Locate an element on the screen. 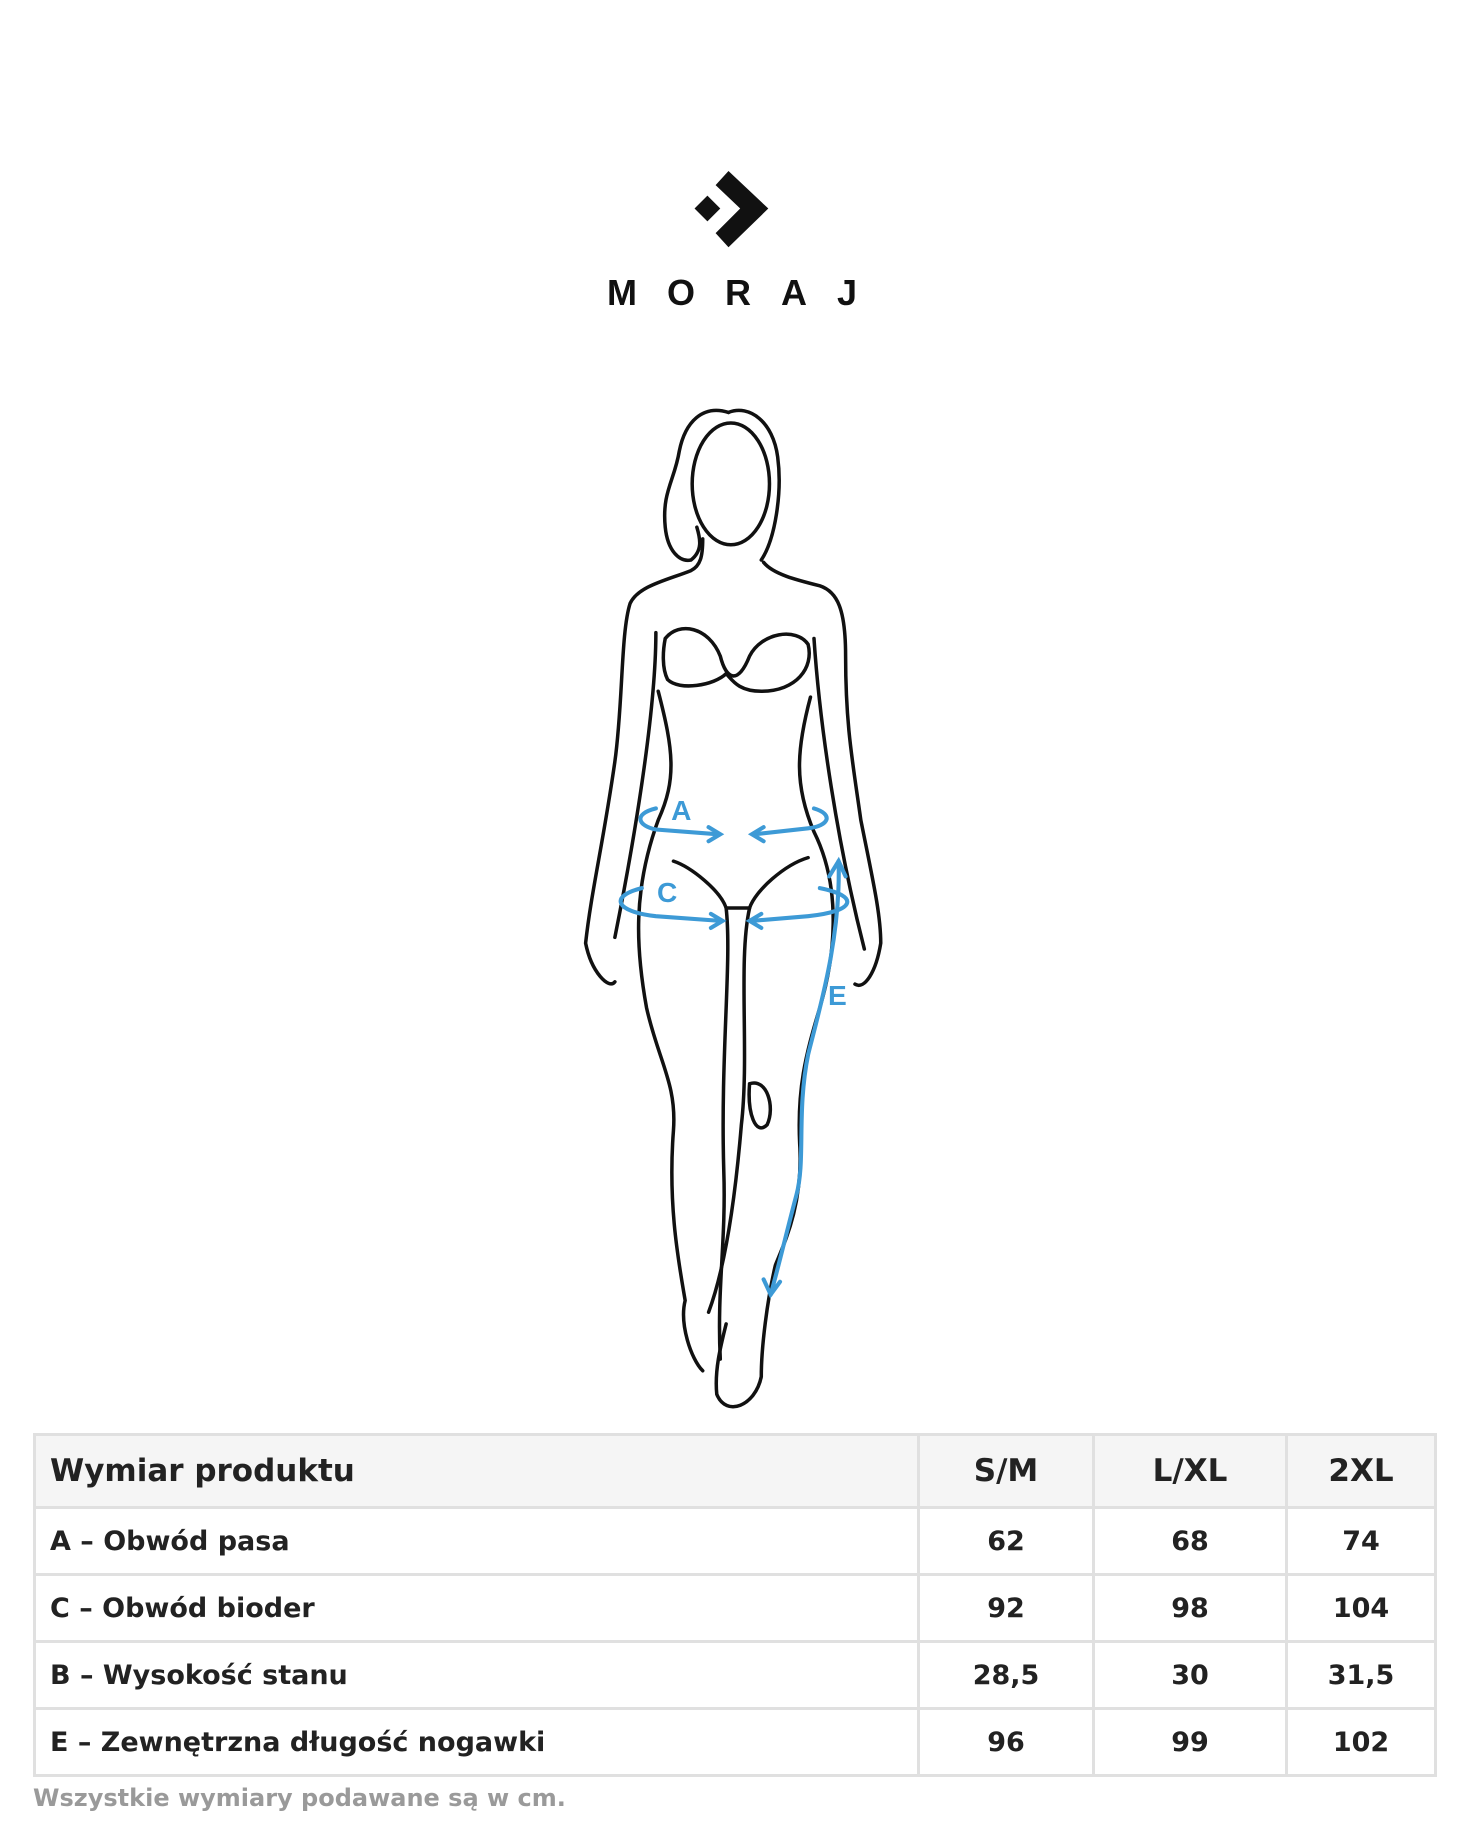 This screenshot has width=1464, height=1836. row-label: B – Wysokość stanu is located at coordinates (476, 1675).